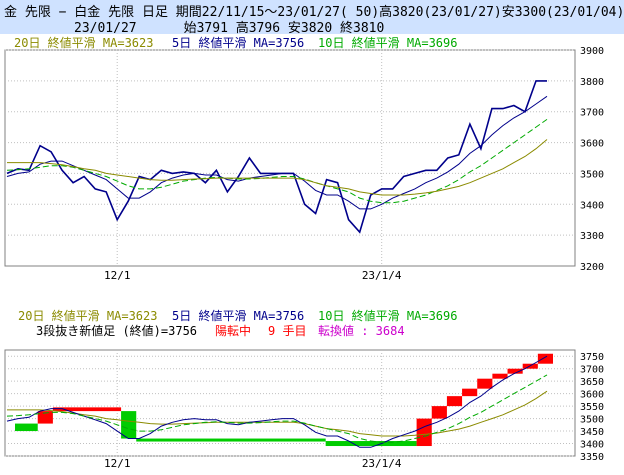  Describe the element at coordinates (592, 51) in the screenshot. I see `main-ytick-label: 3900` at that location.